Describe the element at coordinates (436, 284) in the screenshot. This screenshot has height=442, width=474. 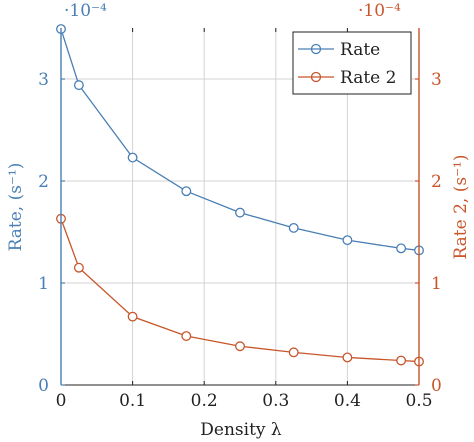
I see `right-tick-label: 1` at that location.